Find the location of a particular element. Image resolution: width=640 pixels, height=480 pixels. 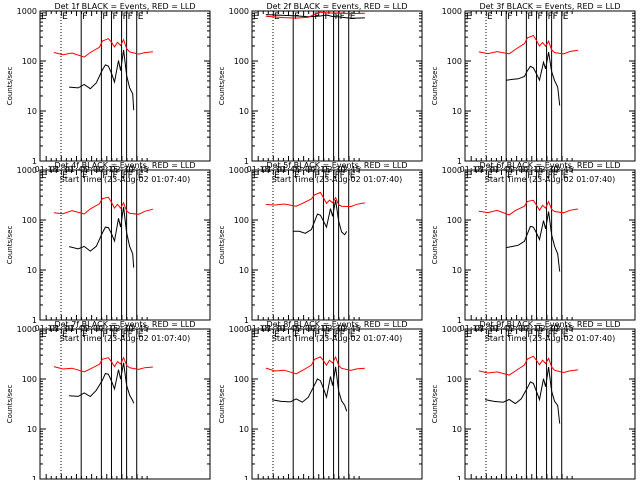

panel-title: Det 6f BLACK = Events, RED = LLD is located at coordinates (549, 165).